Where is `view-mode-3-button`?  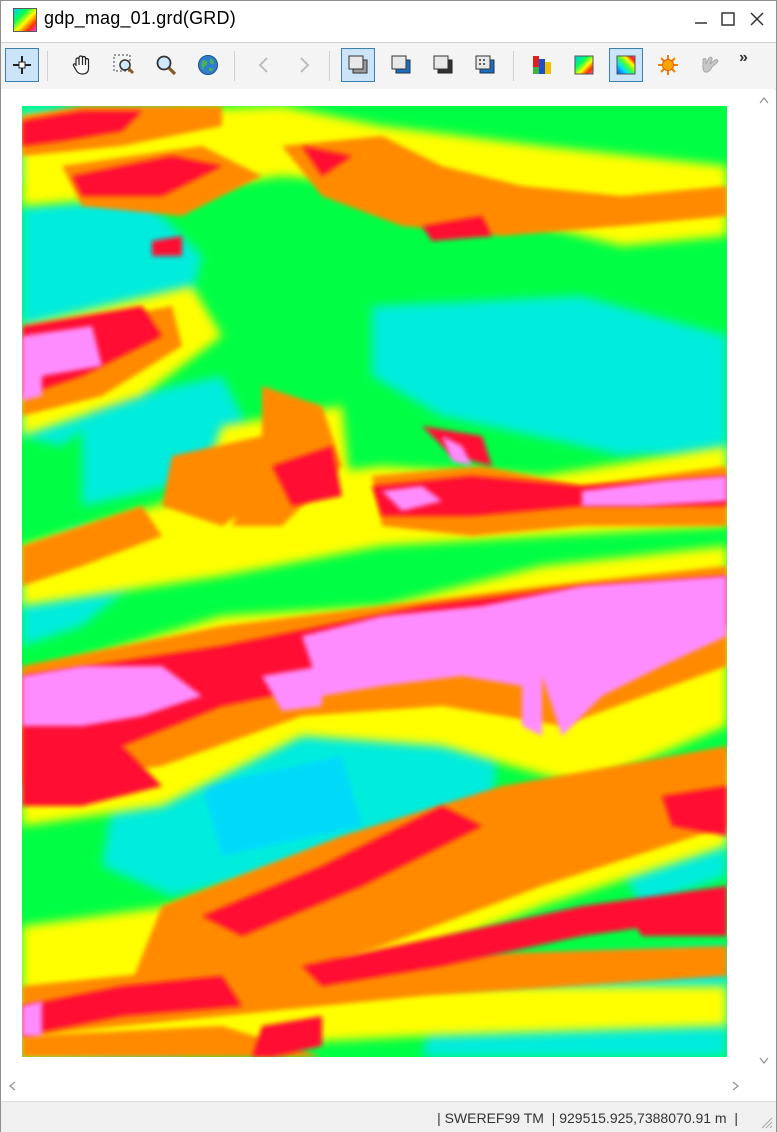
view-mode-3-button is located at coordinates (443, 65).